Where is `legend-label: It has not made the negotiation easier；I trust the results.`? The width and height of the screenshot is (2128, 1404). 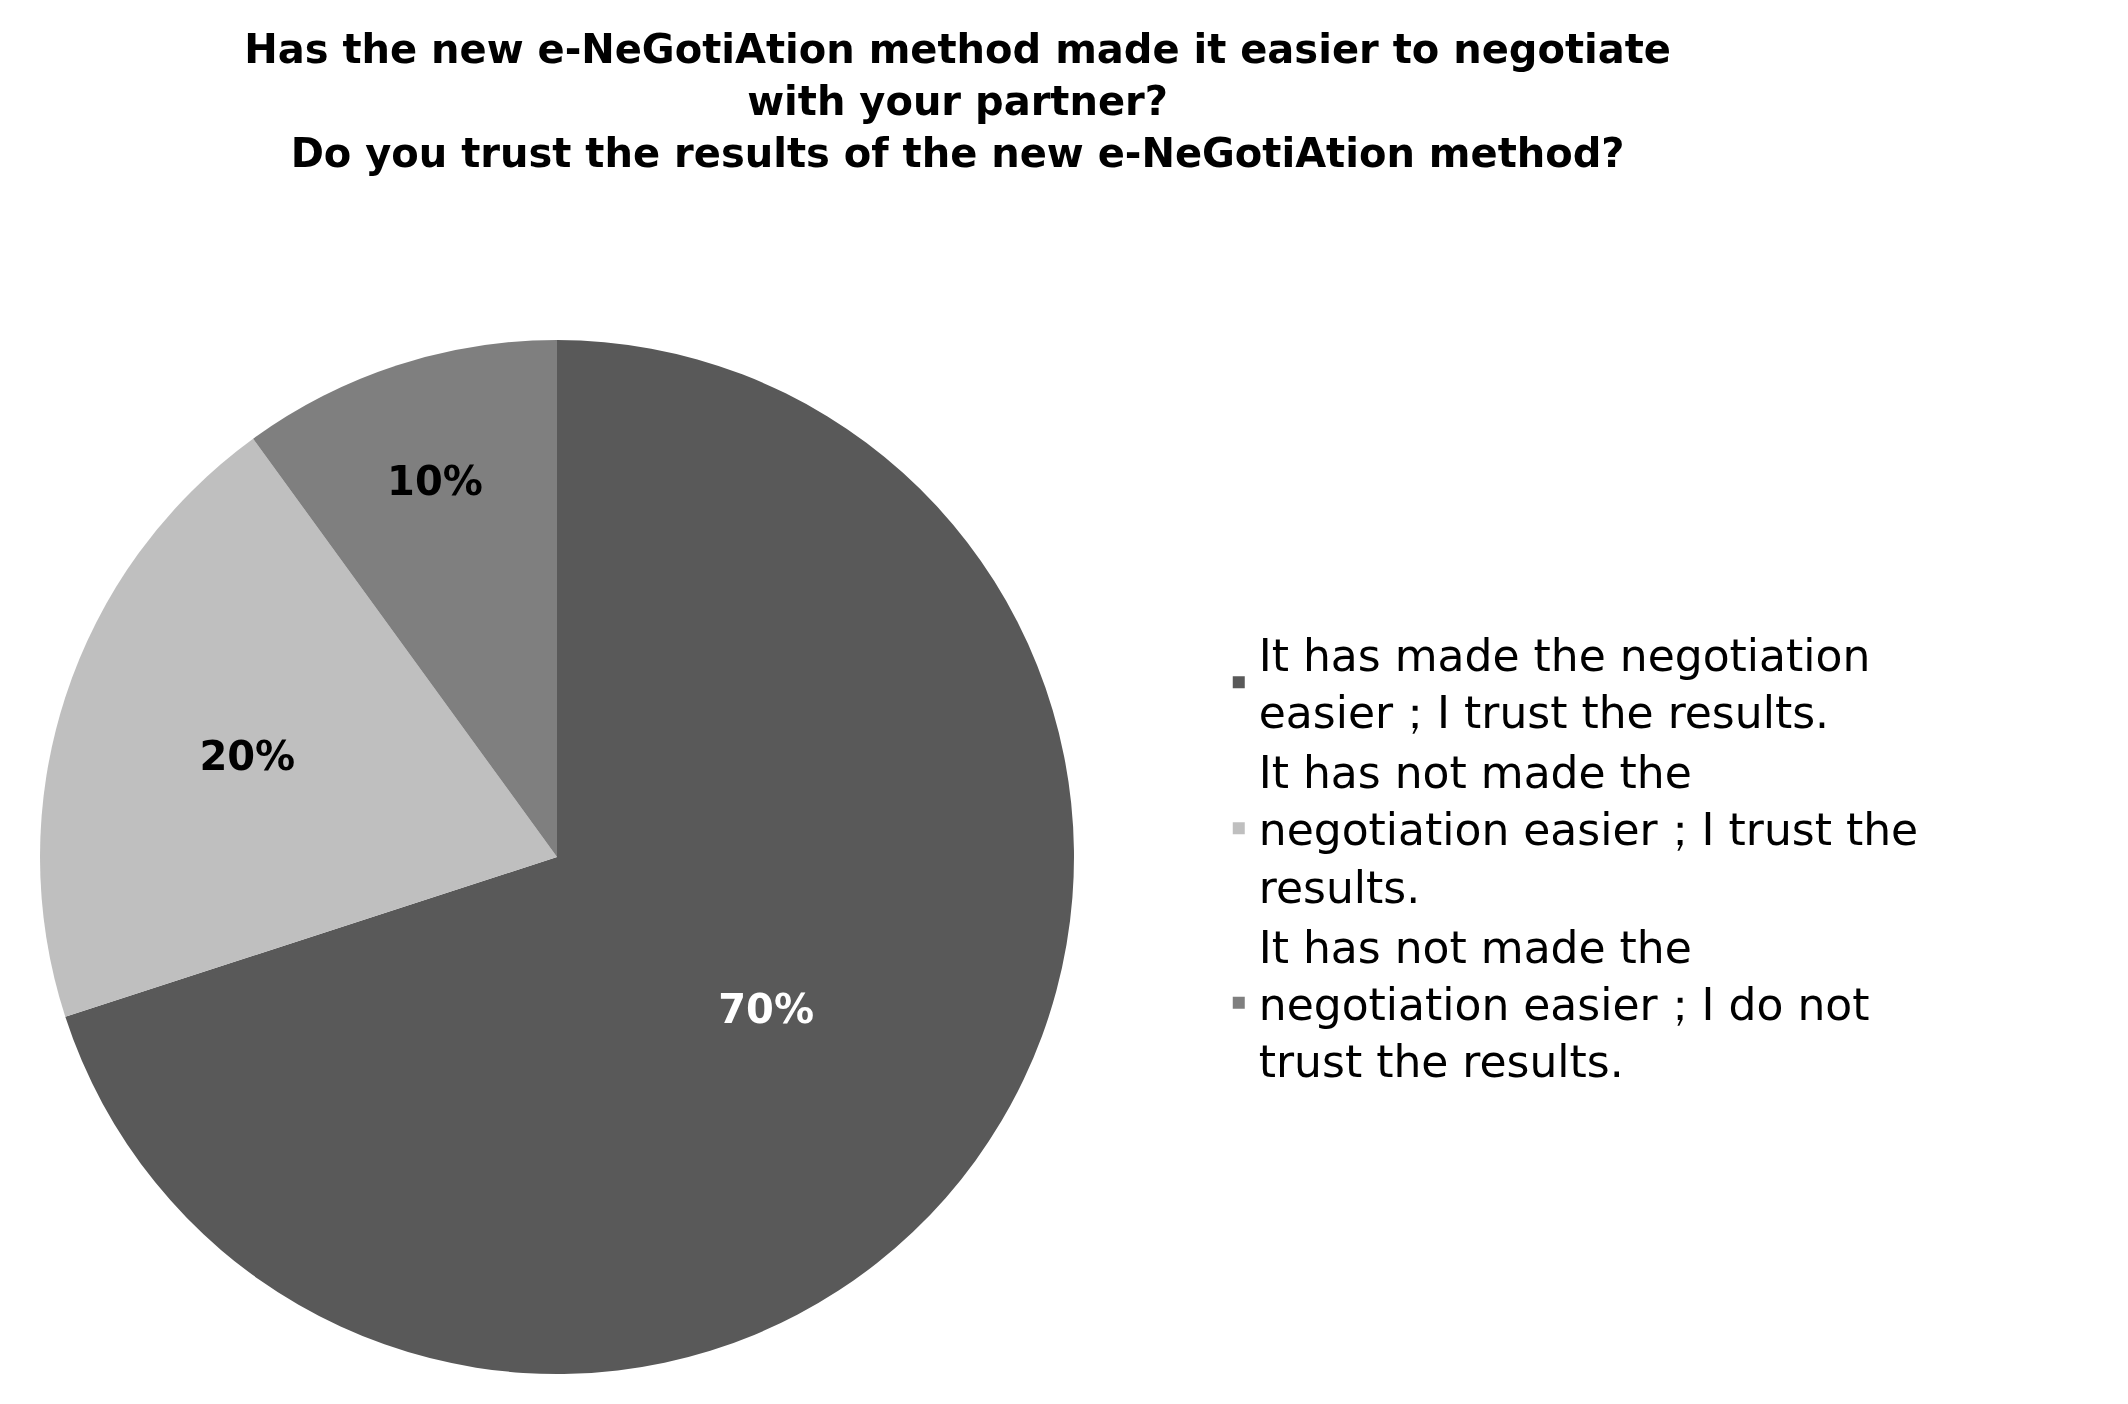
legend-label: It has not made the negotiation easier；I trust the results. is located at coordinates (1588, 830).